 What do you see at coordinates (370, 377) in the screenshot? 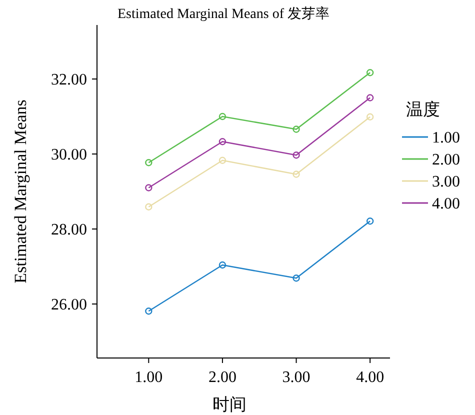
I see `x-tick-label: 4.00` at bounding box center [370, 377].